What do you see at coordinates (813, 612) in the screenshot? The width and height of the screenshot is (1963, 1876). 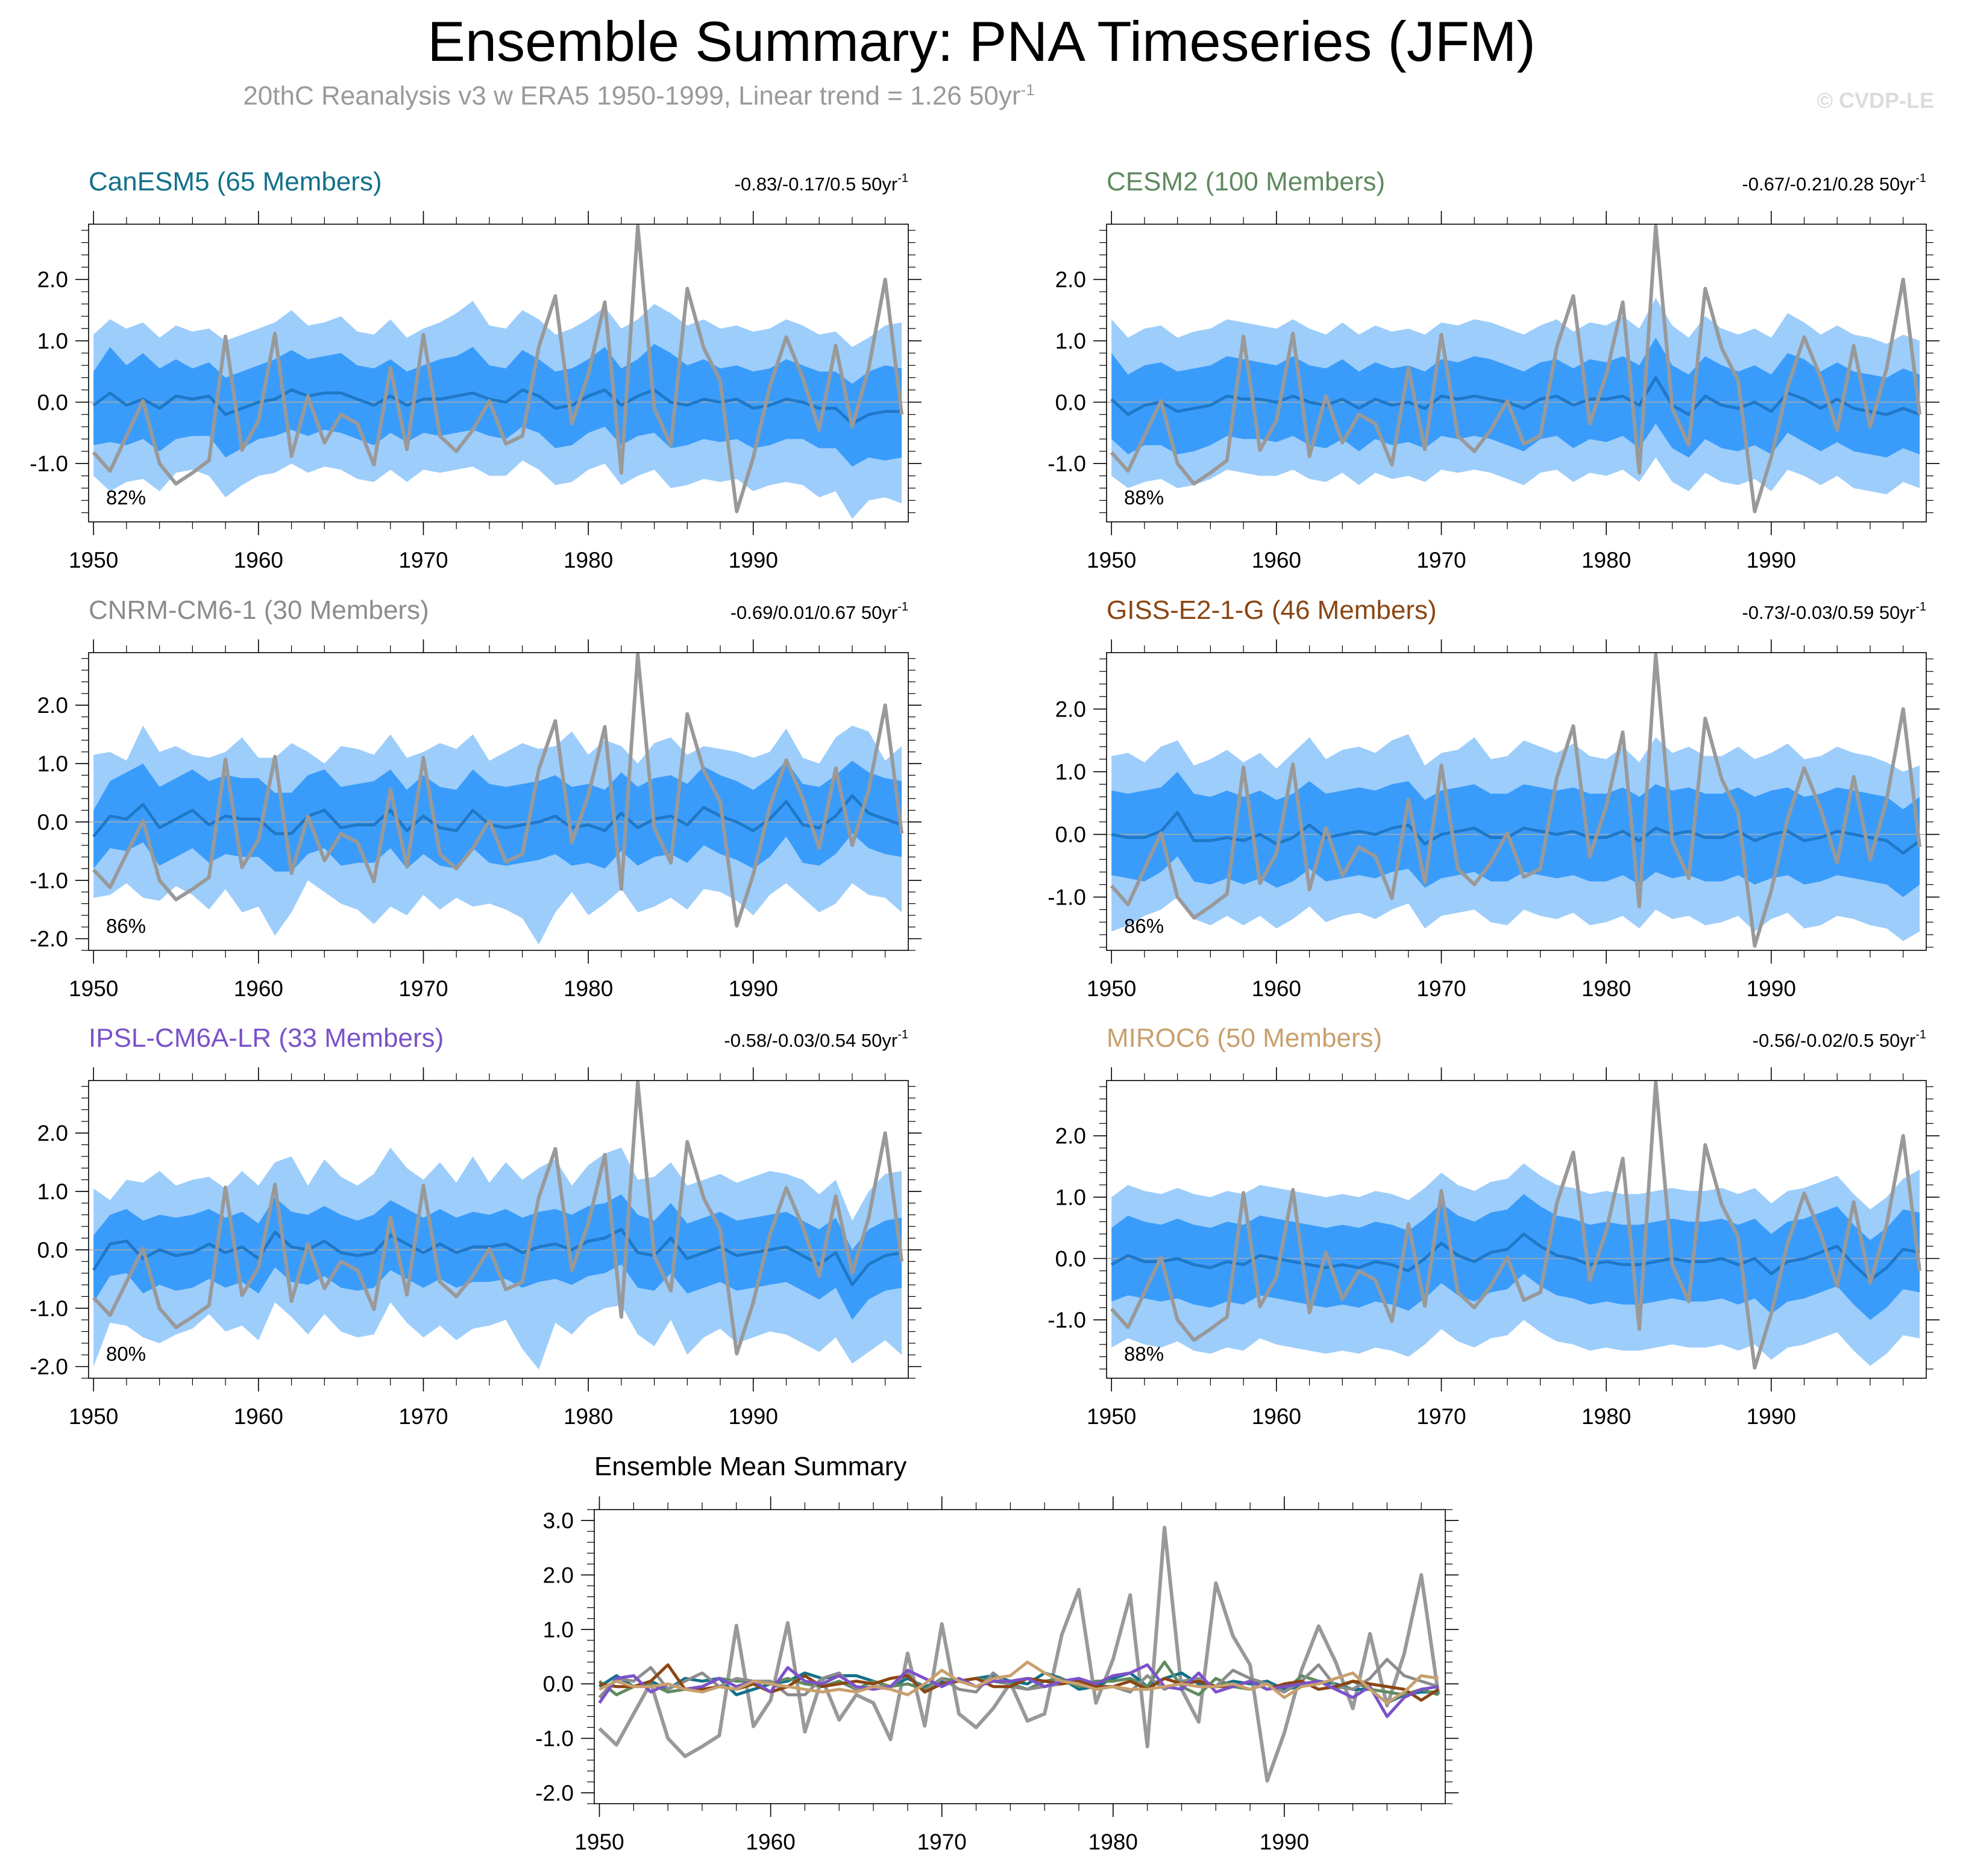 I see `panel-trend-text: -0.69/0.01/0.67 50yr` at bounding box center [813, 612].